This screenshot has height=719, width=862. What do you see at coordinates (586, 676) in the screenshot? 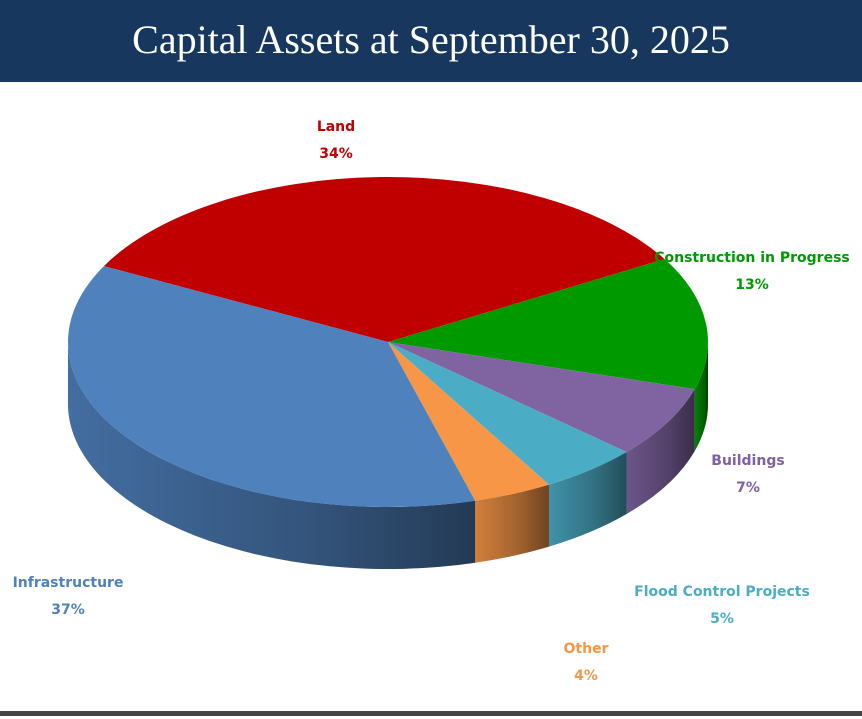
I see `value-label: 4%` at bounding box center [586, 676].